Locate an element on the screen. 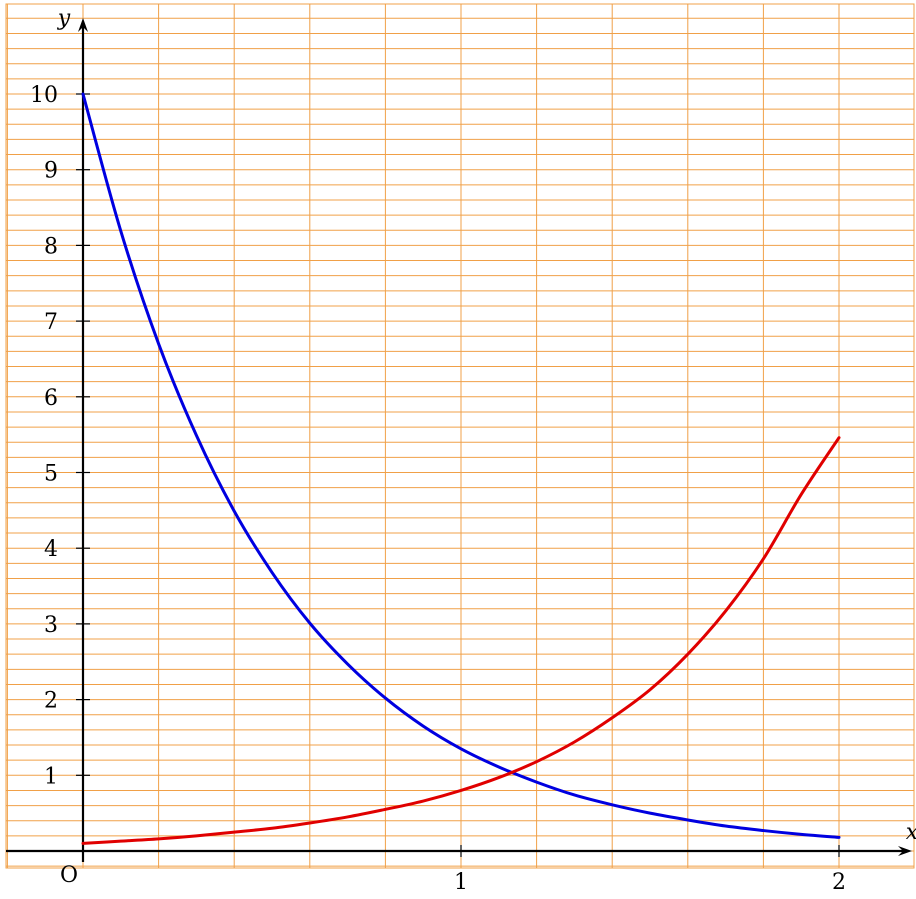 The image size is (916, 899). x-axis-arrow is located at coordinates (905, 851).